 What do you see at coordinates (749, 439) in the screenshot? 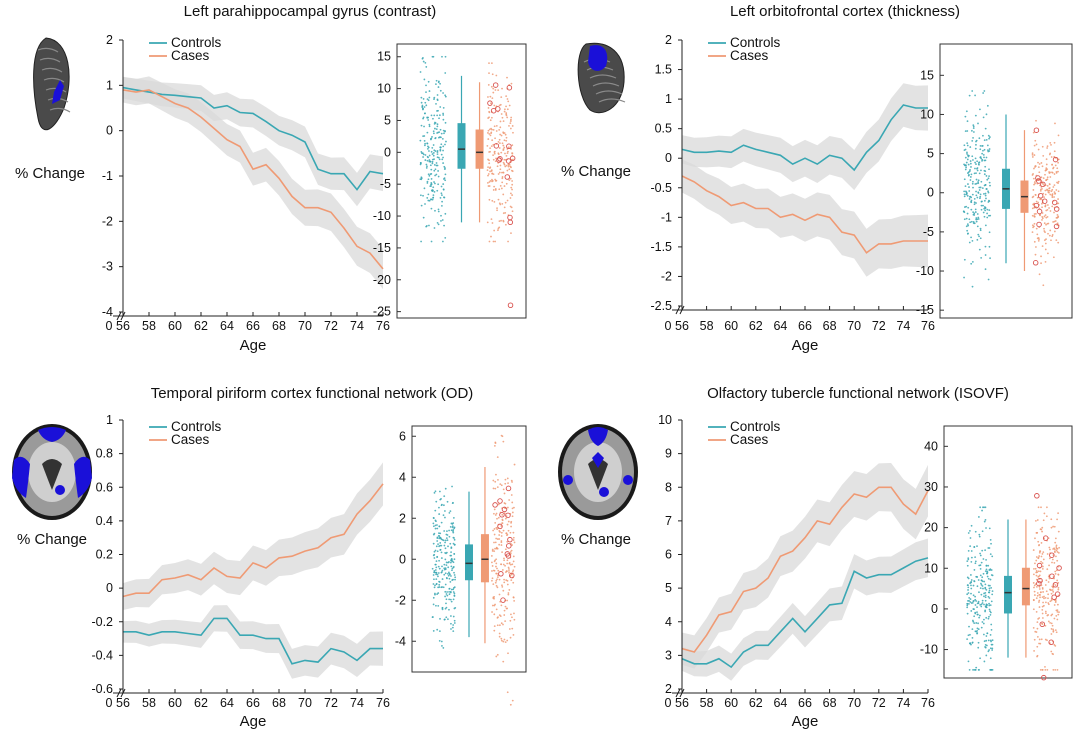
I see `legend-label: Cases` at bounding box center [749, 439].